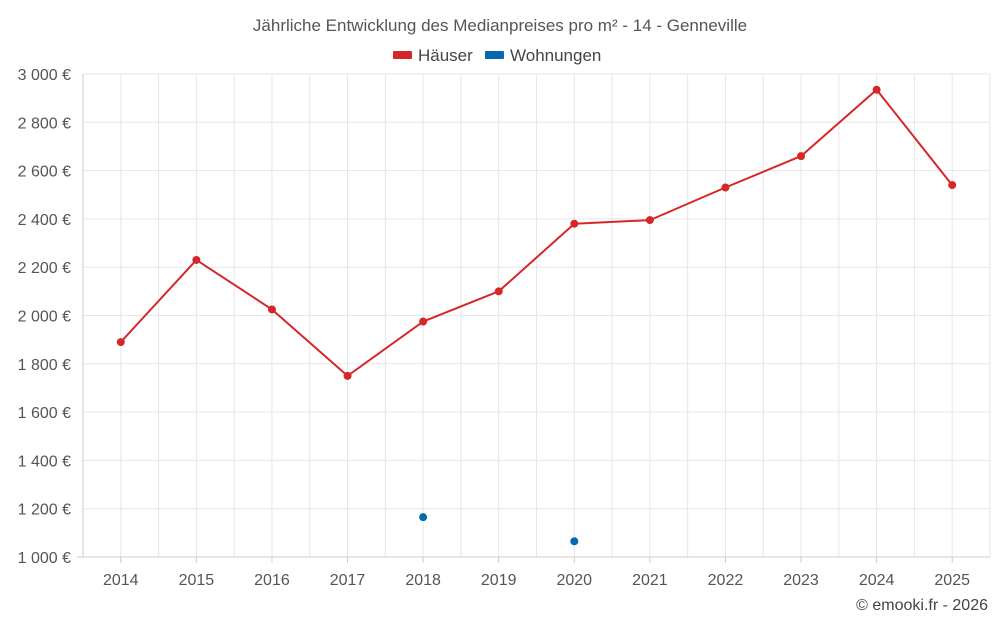 Image resolution: width=1000 pixels, height=625 pixels. I want to click on x-tick-label: 2016, so click(272, 580).